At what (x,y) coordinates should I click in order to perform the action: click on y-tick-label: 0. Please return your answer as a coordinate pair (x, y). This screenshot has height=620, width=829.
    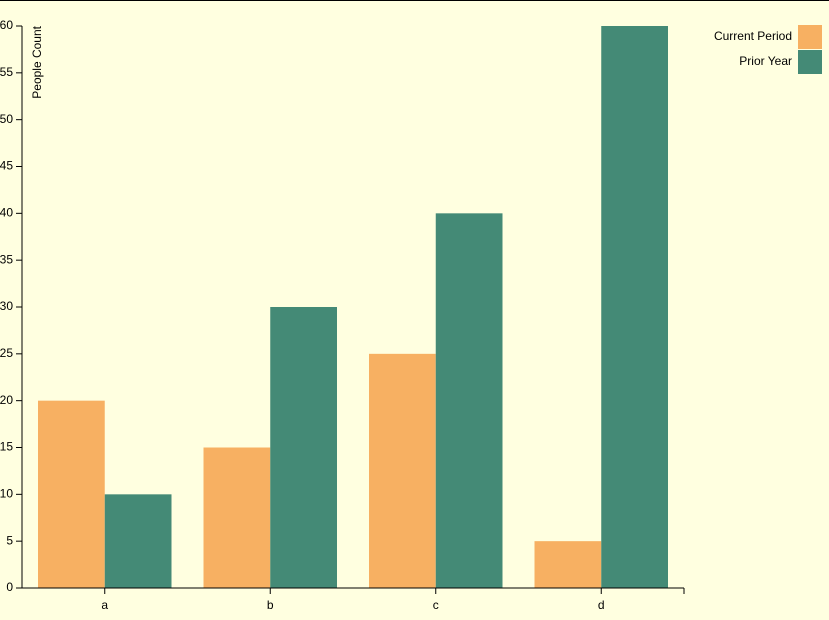
    Looking at the image, I should click on (9, 587).